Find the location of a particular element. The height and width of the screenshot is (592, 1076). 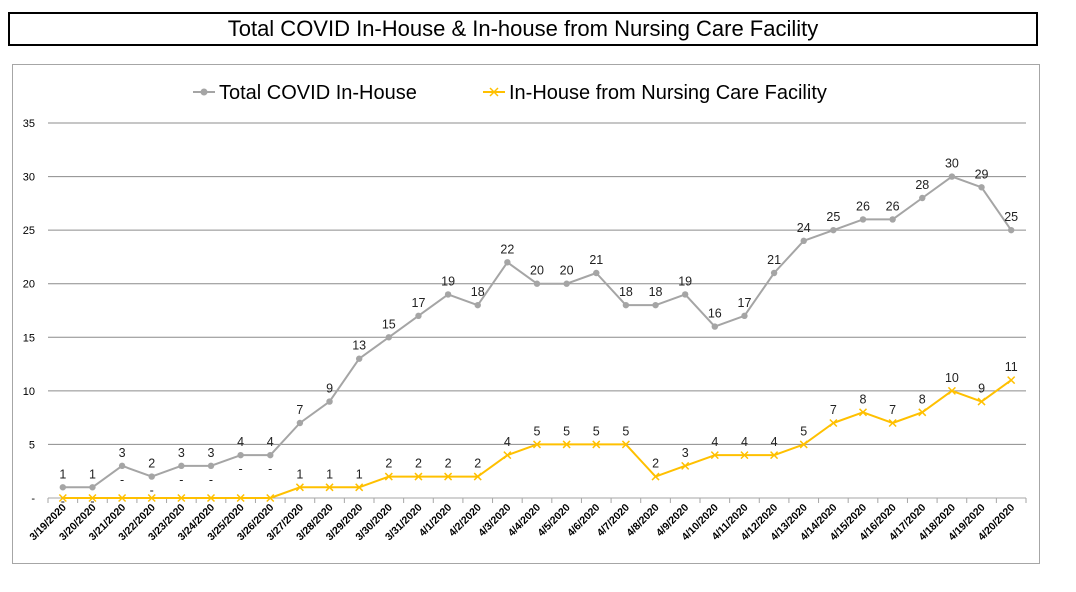

data-label: 29 is located at coordinates (982, 174).